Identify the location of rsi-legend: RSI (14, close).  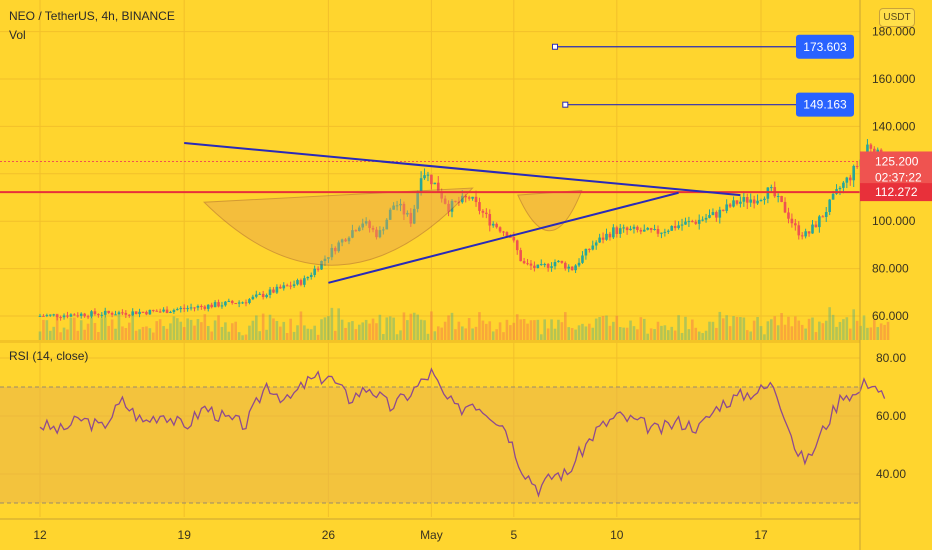
(49, 356).